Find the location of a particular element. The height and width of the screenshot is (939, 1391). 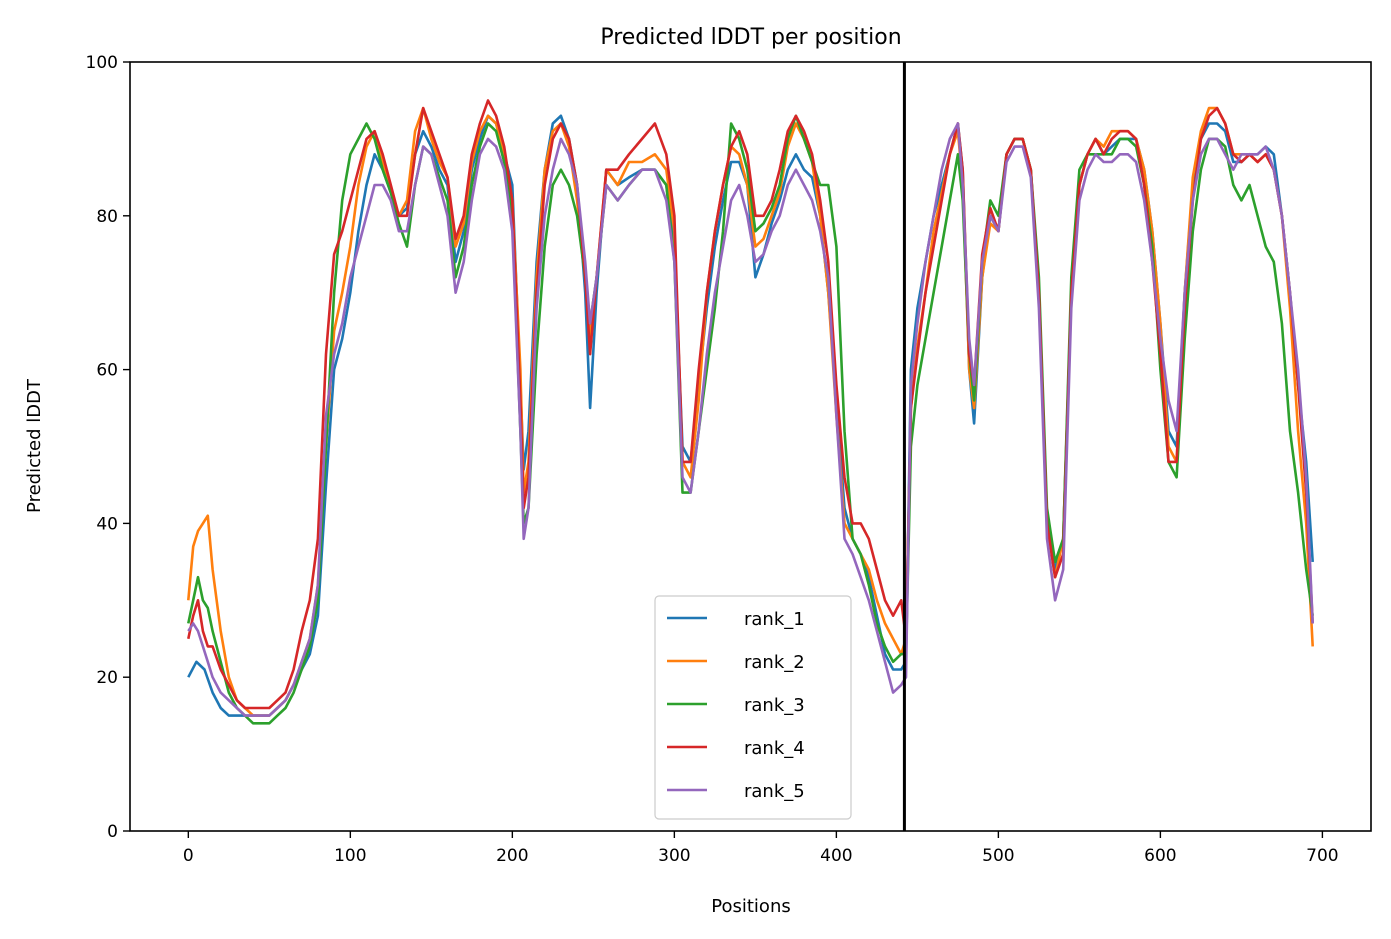

x-tick-label: 700 is located at coordinates (1322, 856).